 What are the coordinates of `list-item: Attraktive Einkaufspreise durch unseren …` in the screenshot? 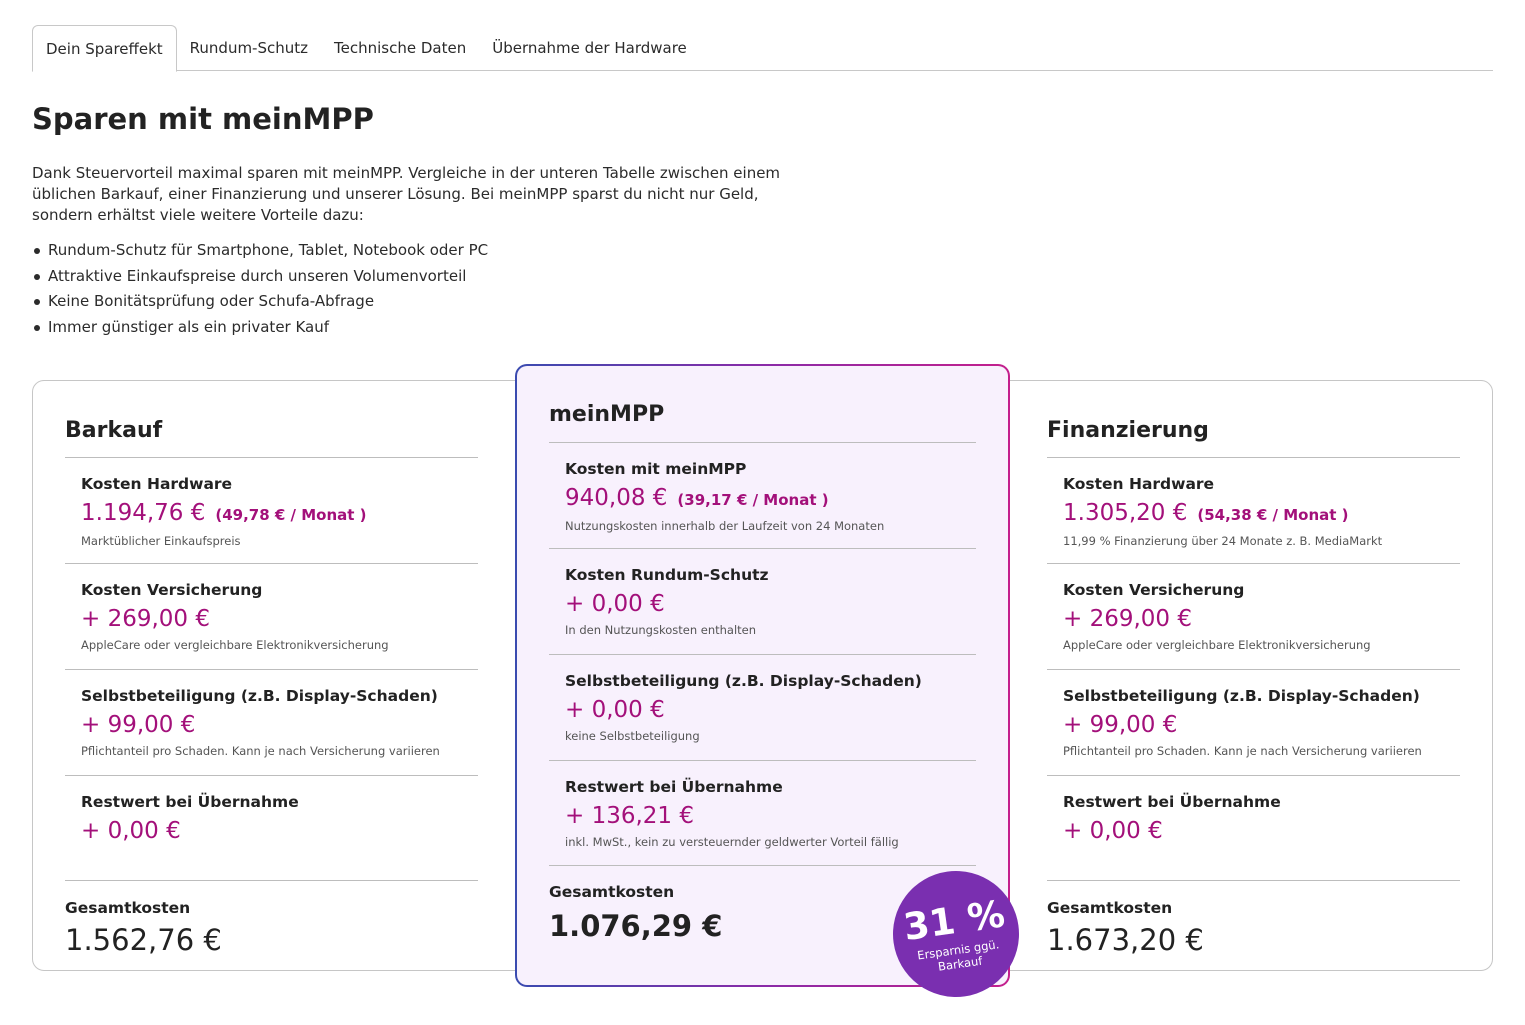 It's located at (260, 277).